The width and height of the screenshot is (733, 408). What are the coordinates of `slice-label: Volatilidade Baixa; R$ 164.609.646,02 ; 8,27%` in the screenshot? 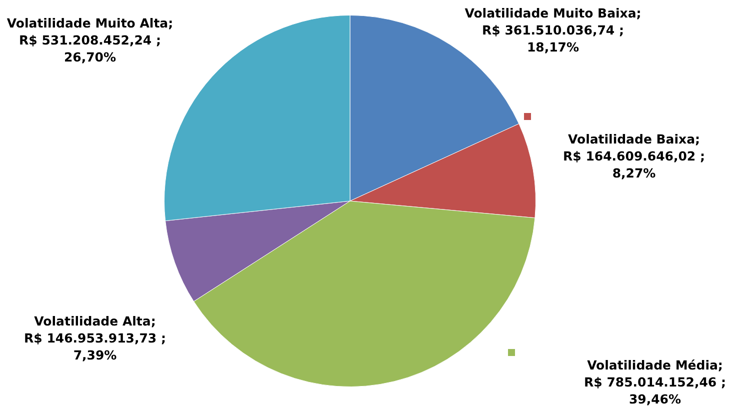 It's located at (634, 155).